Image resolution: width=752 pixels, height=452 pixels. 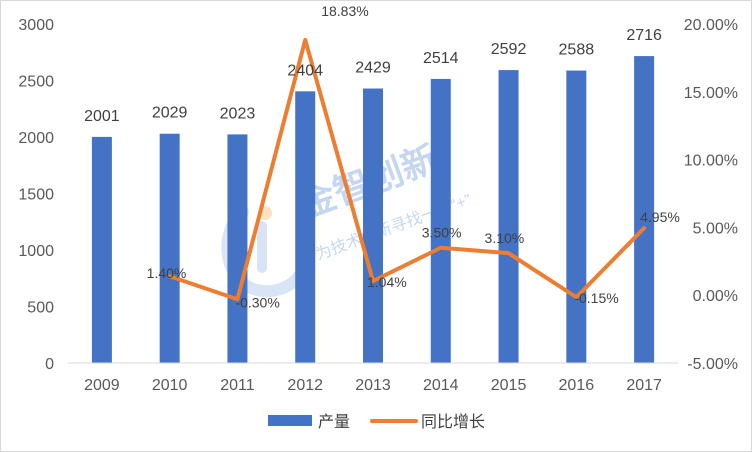 I want to click on x-axis-tick-label: 2012, so click(x=305, y=385).